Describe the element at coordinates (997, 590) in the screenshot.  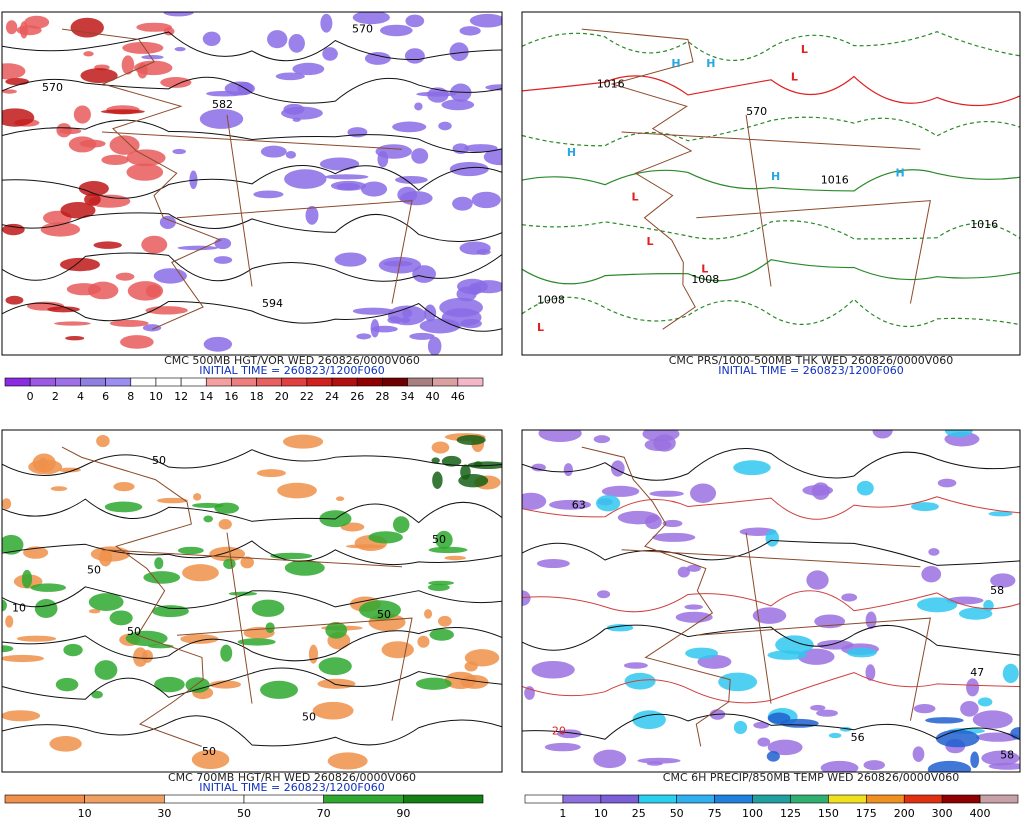
I see `map-label: 58` at that location.